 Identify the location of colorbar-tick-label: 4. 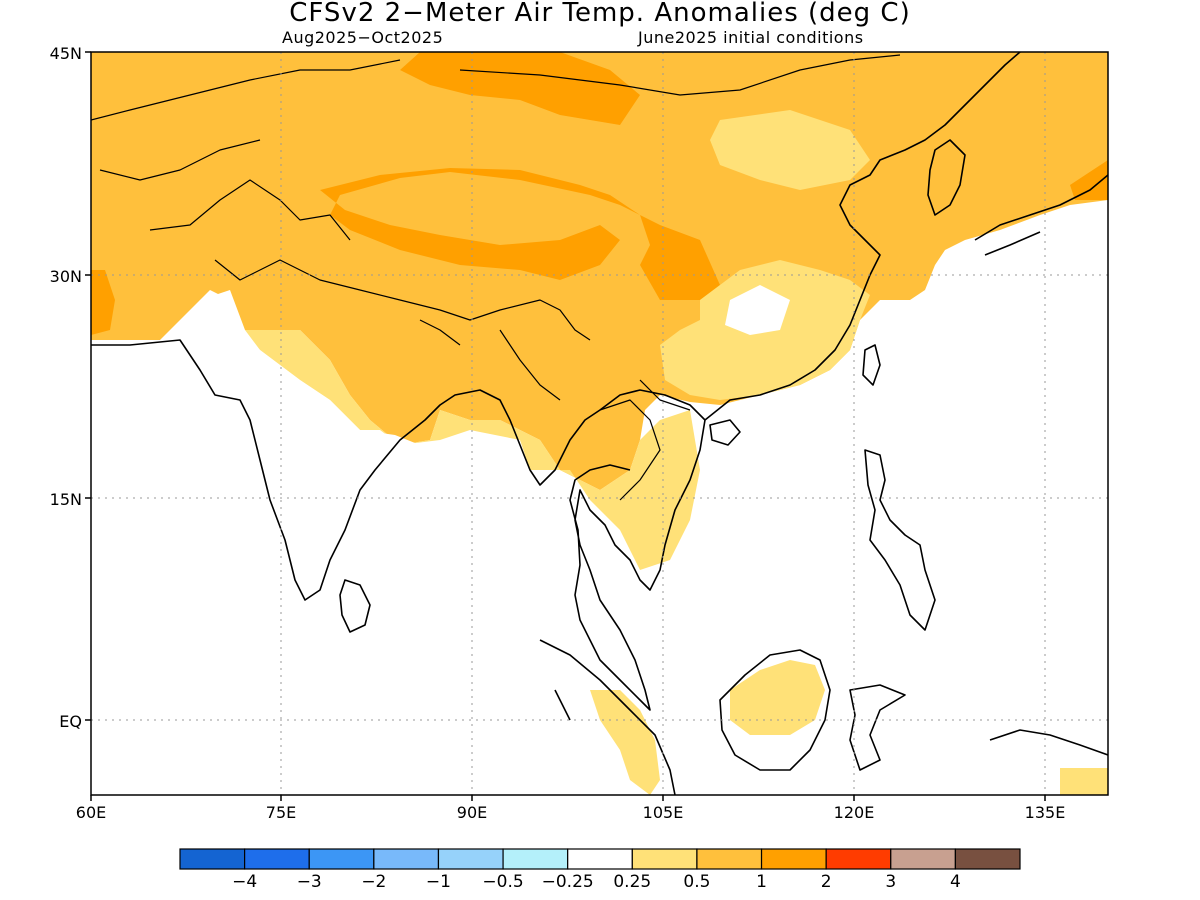
(955, 882).